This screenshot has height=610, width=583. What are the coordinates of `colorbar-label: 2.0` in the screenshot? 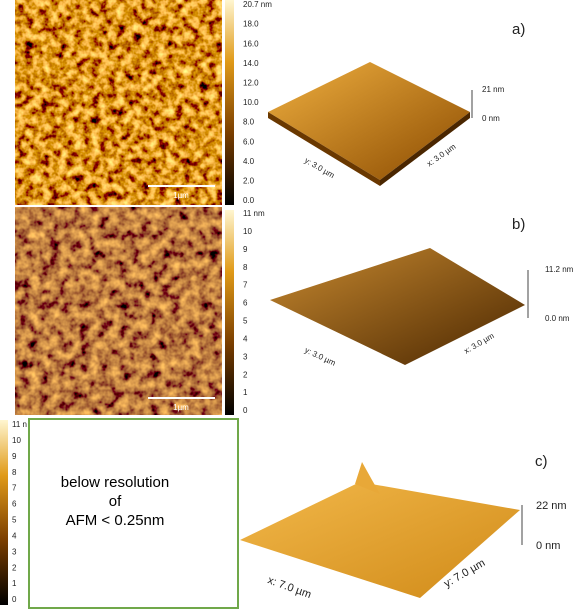 It's located at (249, 181).